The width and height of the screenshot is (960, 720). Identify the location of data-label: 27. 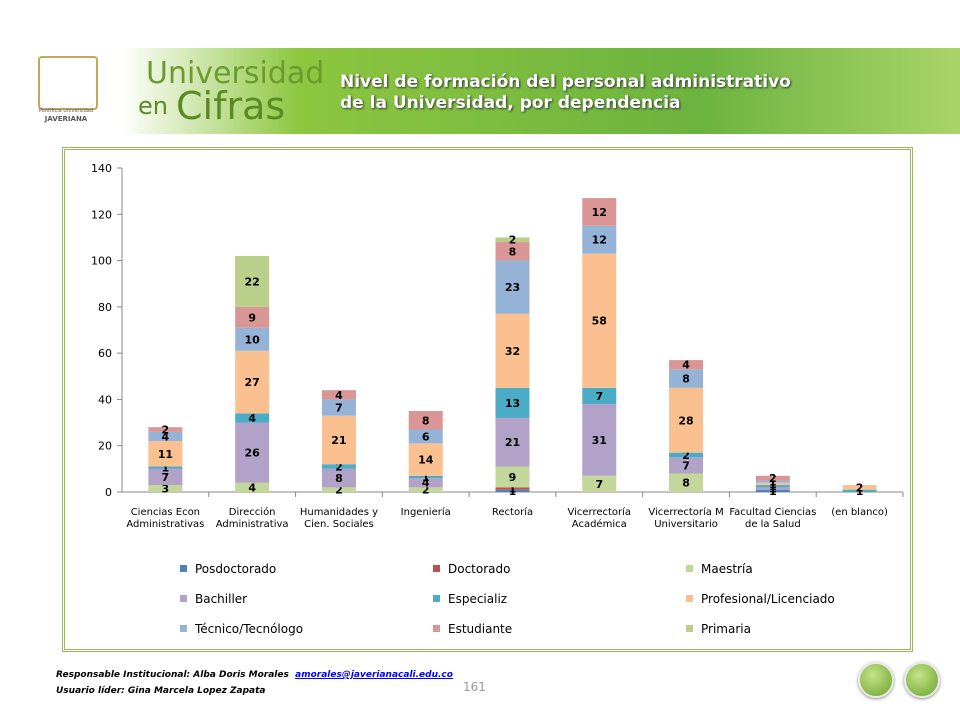
(252, 382).